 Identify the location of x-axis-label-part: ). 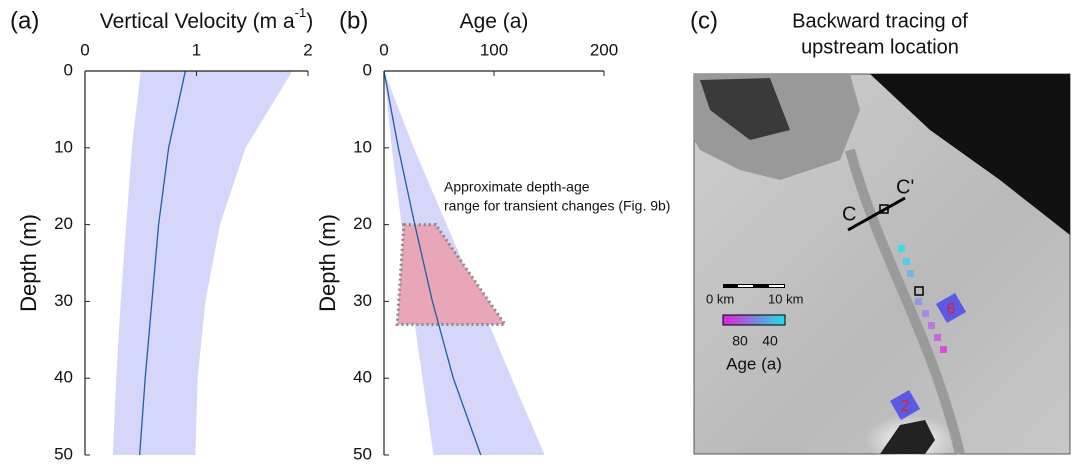
(309, 21).